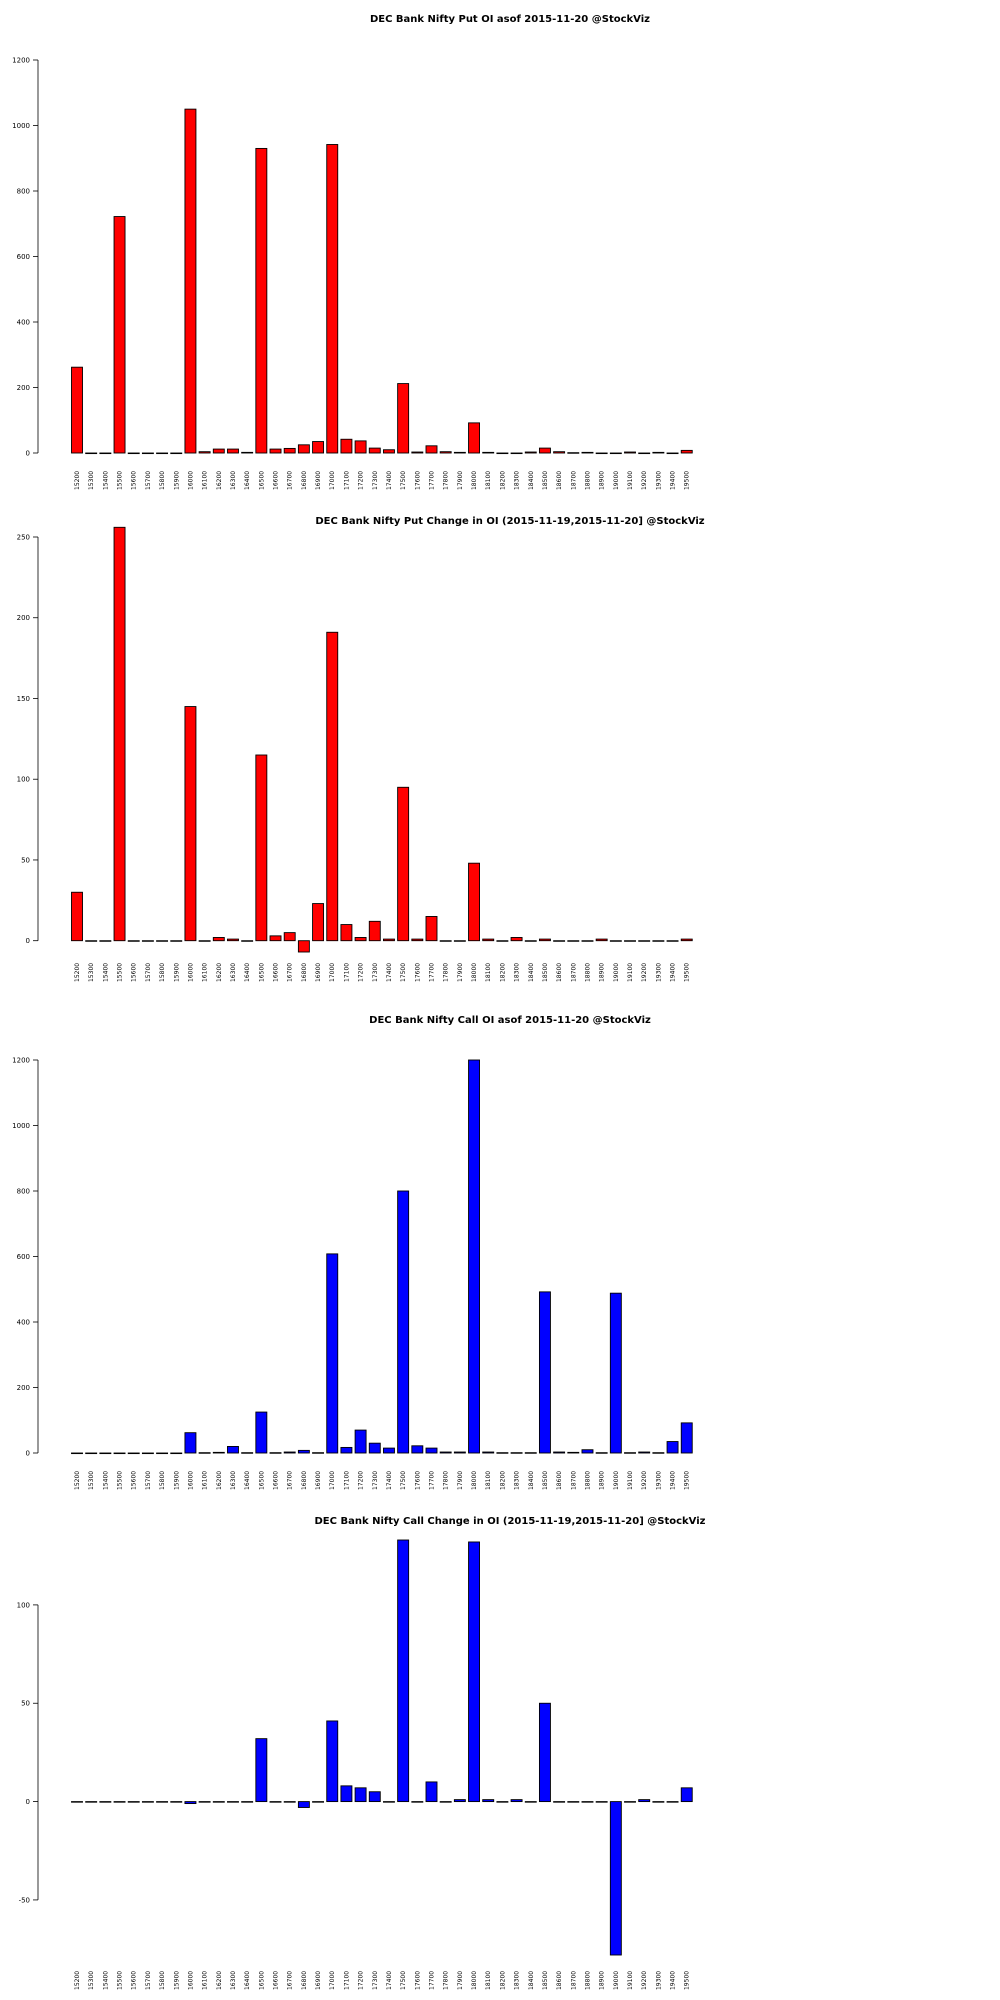 The width and height of the screenshot is (1000, 2000). What do you see at coordinates (23, 1257) in the screenshot?
I see `y-tick-label: 600` at bounding box center [23, 1257].